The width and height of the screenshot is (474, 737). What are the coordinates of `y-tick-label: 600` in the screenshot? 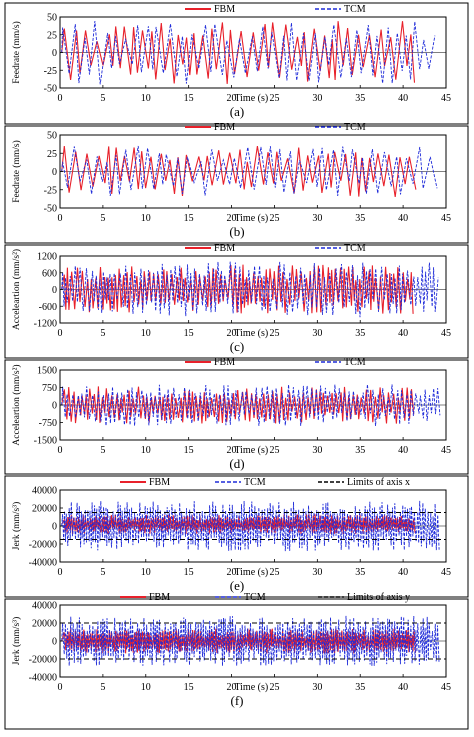 It's located at (49, 273).